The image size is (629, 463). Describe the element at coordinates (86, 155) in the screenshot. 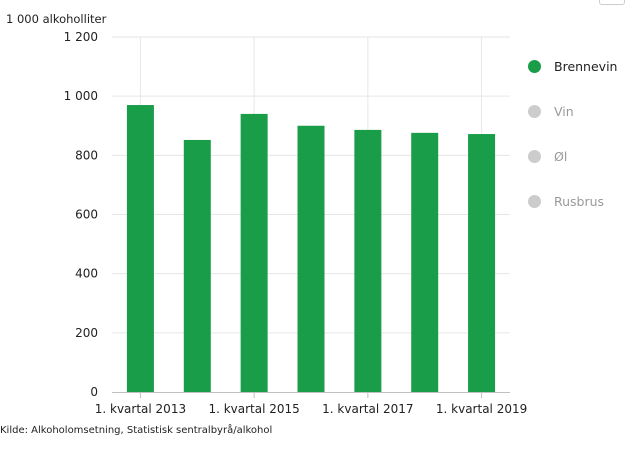

I see `y-tick-label: 800` at that location.